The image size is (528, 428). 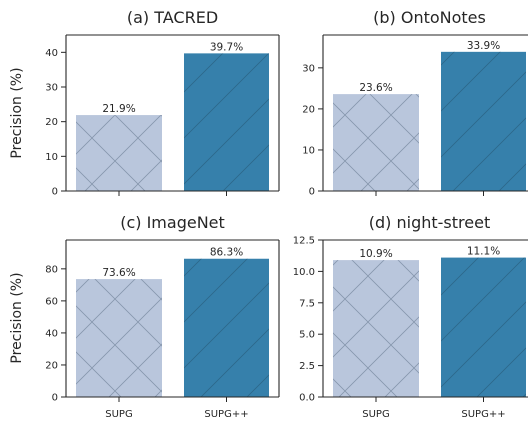 What do you see at coordinates (304, 241) in the screenshot?
I see `y-tick-label: 12.5` at bounding box center [304, 241].